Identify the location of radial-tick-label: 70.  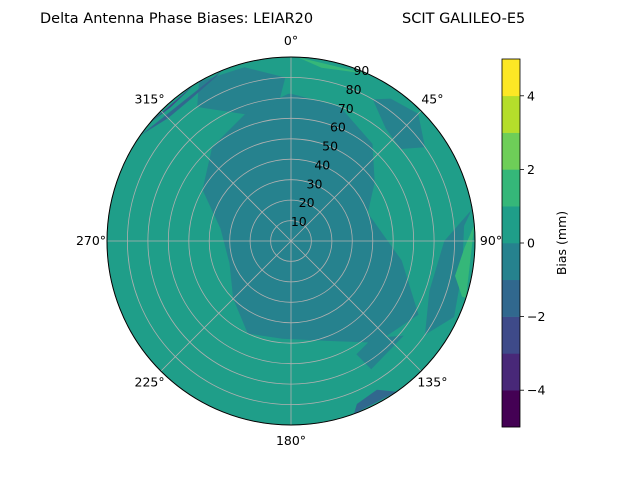
(346, 108).